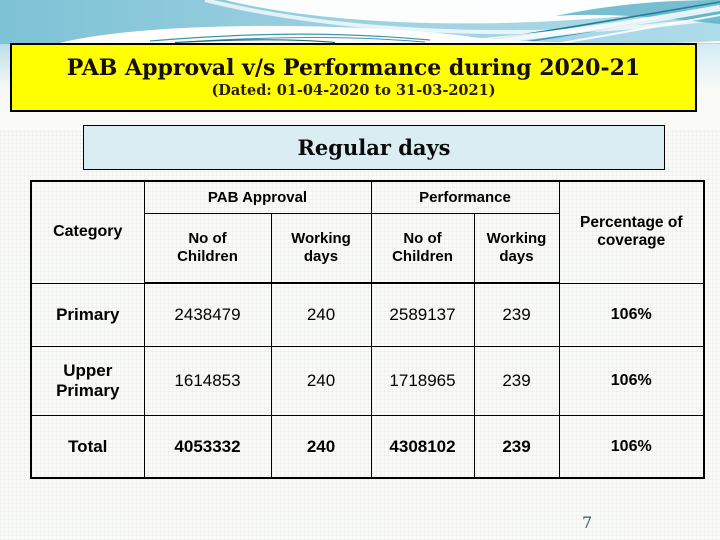 The width and height of the screenshot is (720, 540). I want to click on slide-subtitle: (Dated: 01-04-2020 to 31-03-2021), so click(353, 90).